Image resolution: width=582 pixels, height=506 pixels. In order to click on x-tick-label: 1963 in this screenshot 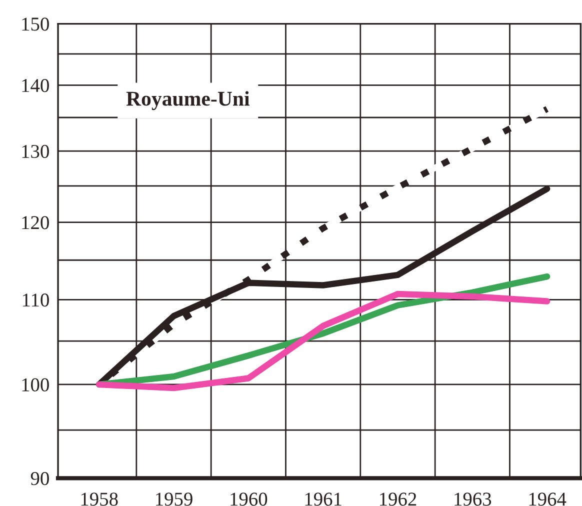, I will do `click(473, 499)`.